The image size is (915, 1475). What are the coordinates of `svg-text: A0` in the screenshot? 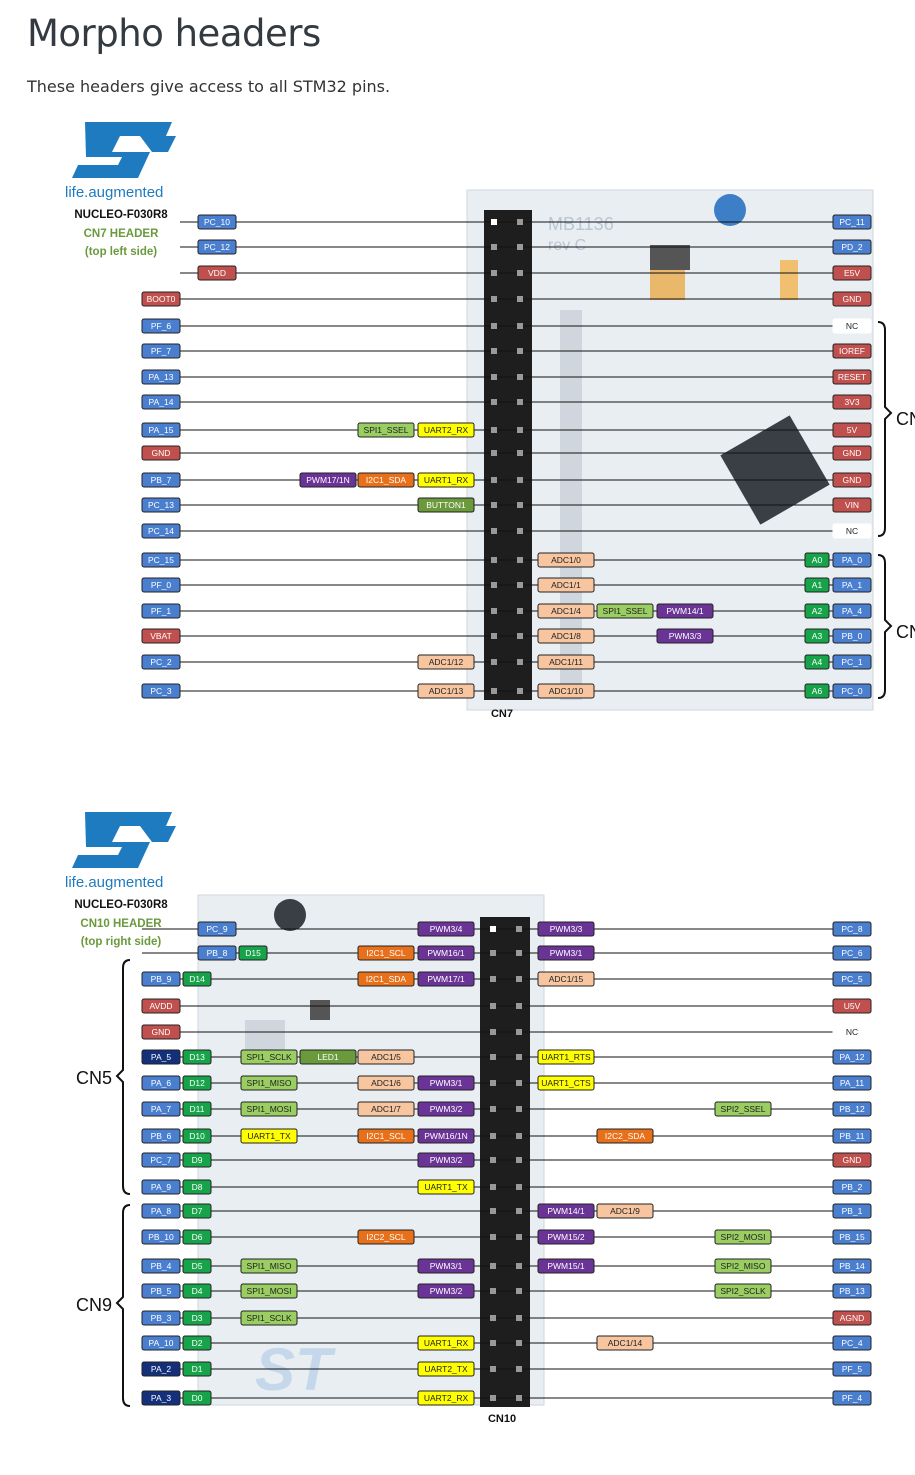 It's located at (817, 560).